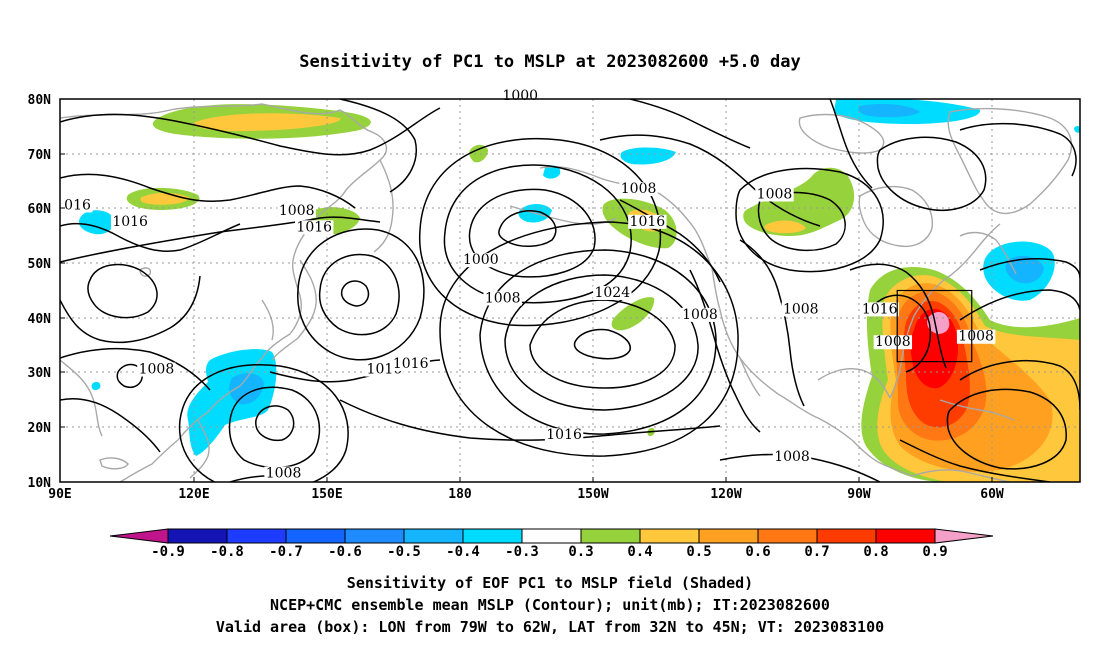 This screenshot has height=650, width=1100. I want to click on contour-arctic-low, so click(931, 173).